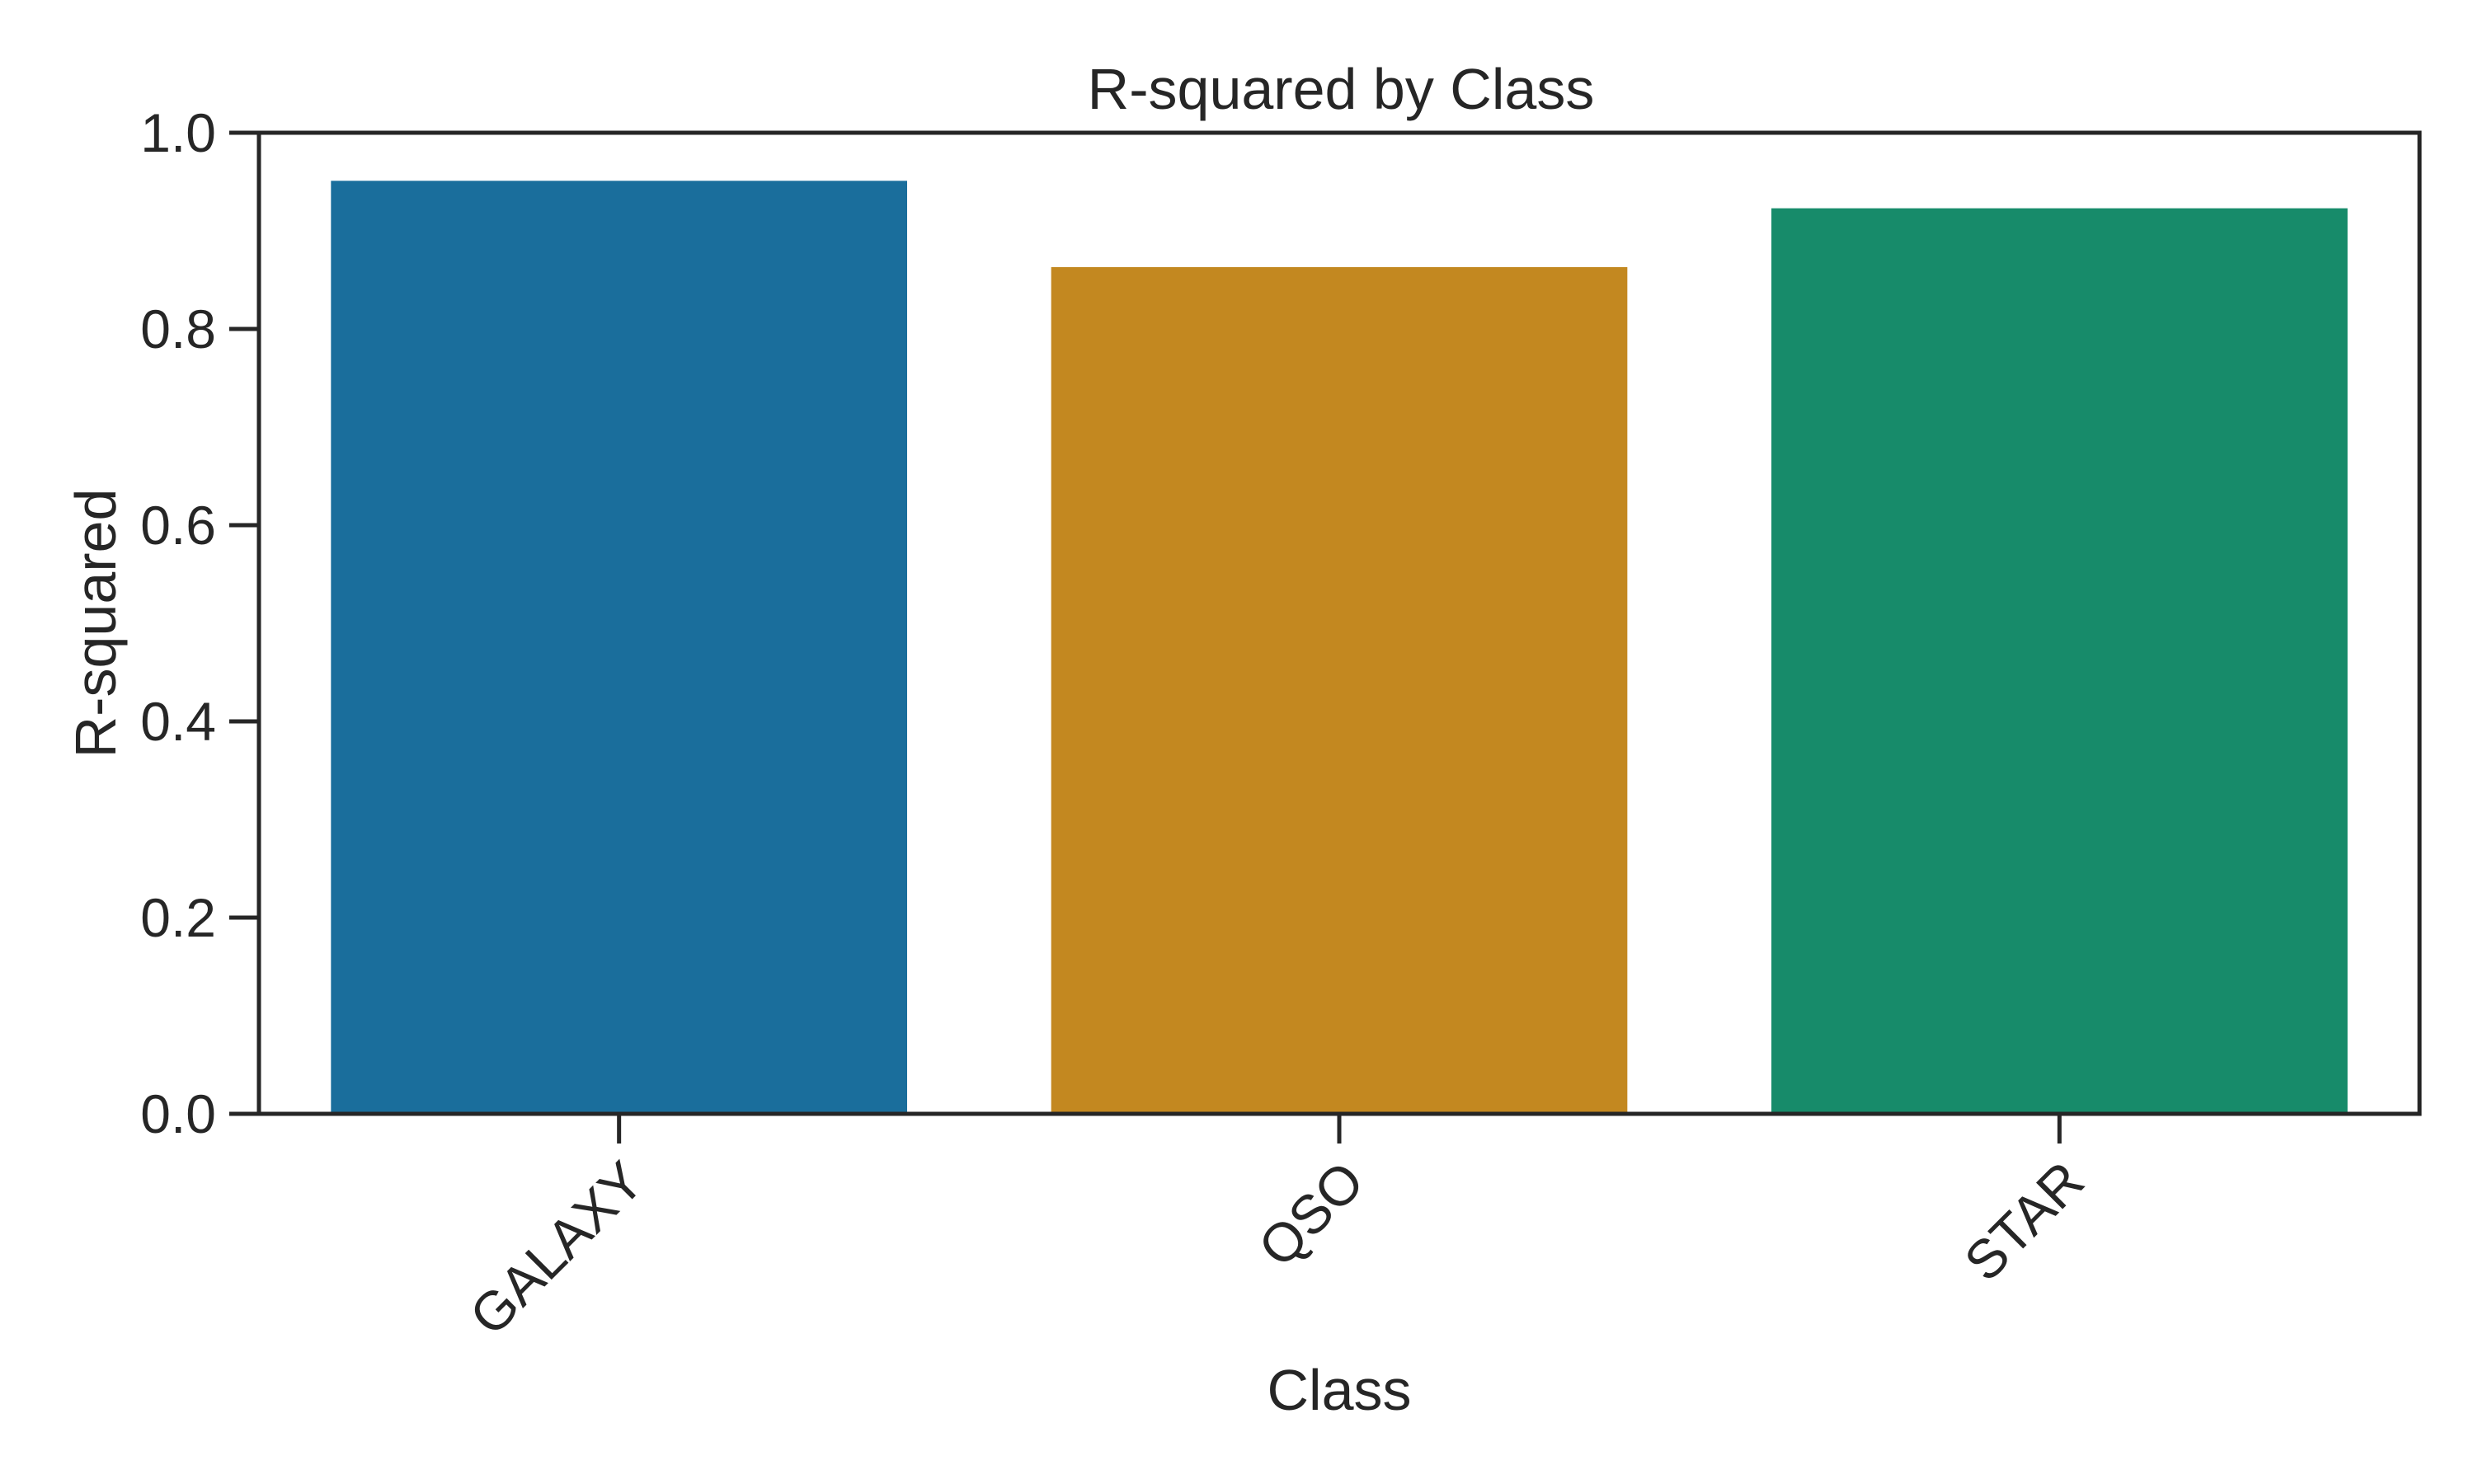 This screenshot has height=1484, width=2474. Describe the element at coordinates (1339, 690) in the screenshot. I see `bar-qso` at that location.